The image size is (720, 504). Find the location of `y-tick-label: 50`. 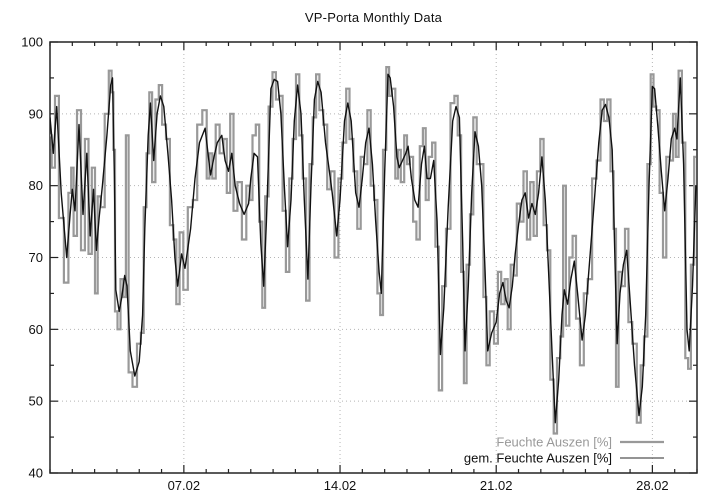

y-tick-label: 50 is located at coordinates (36, 401).